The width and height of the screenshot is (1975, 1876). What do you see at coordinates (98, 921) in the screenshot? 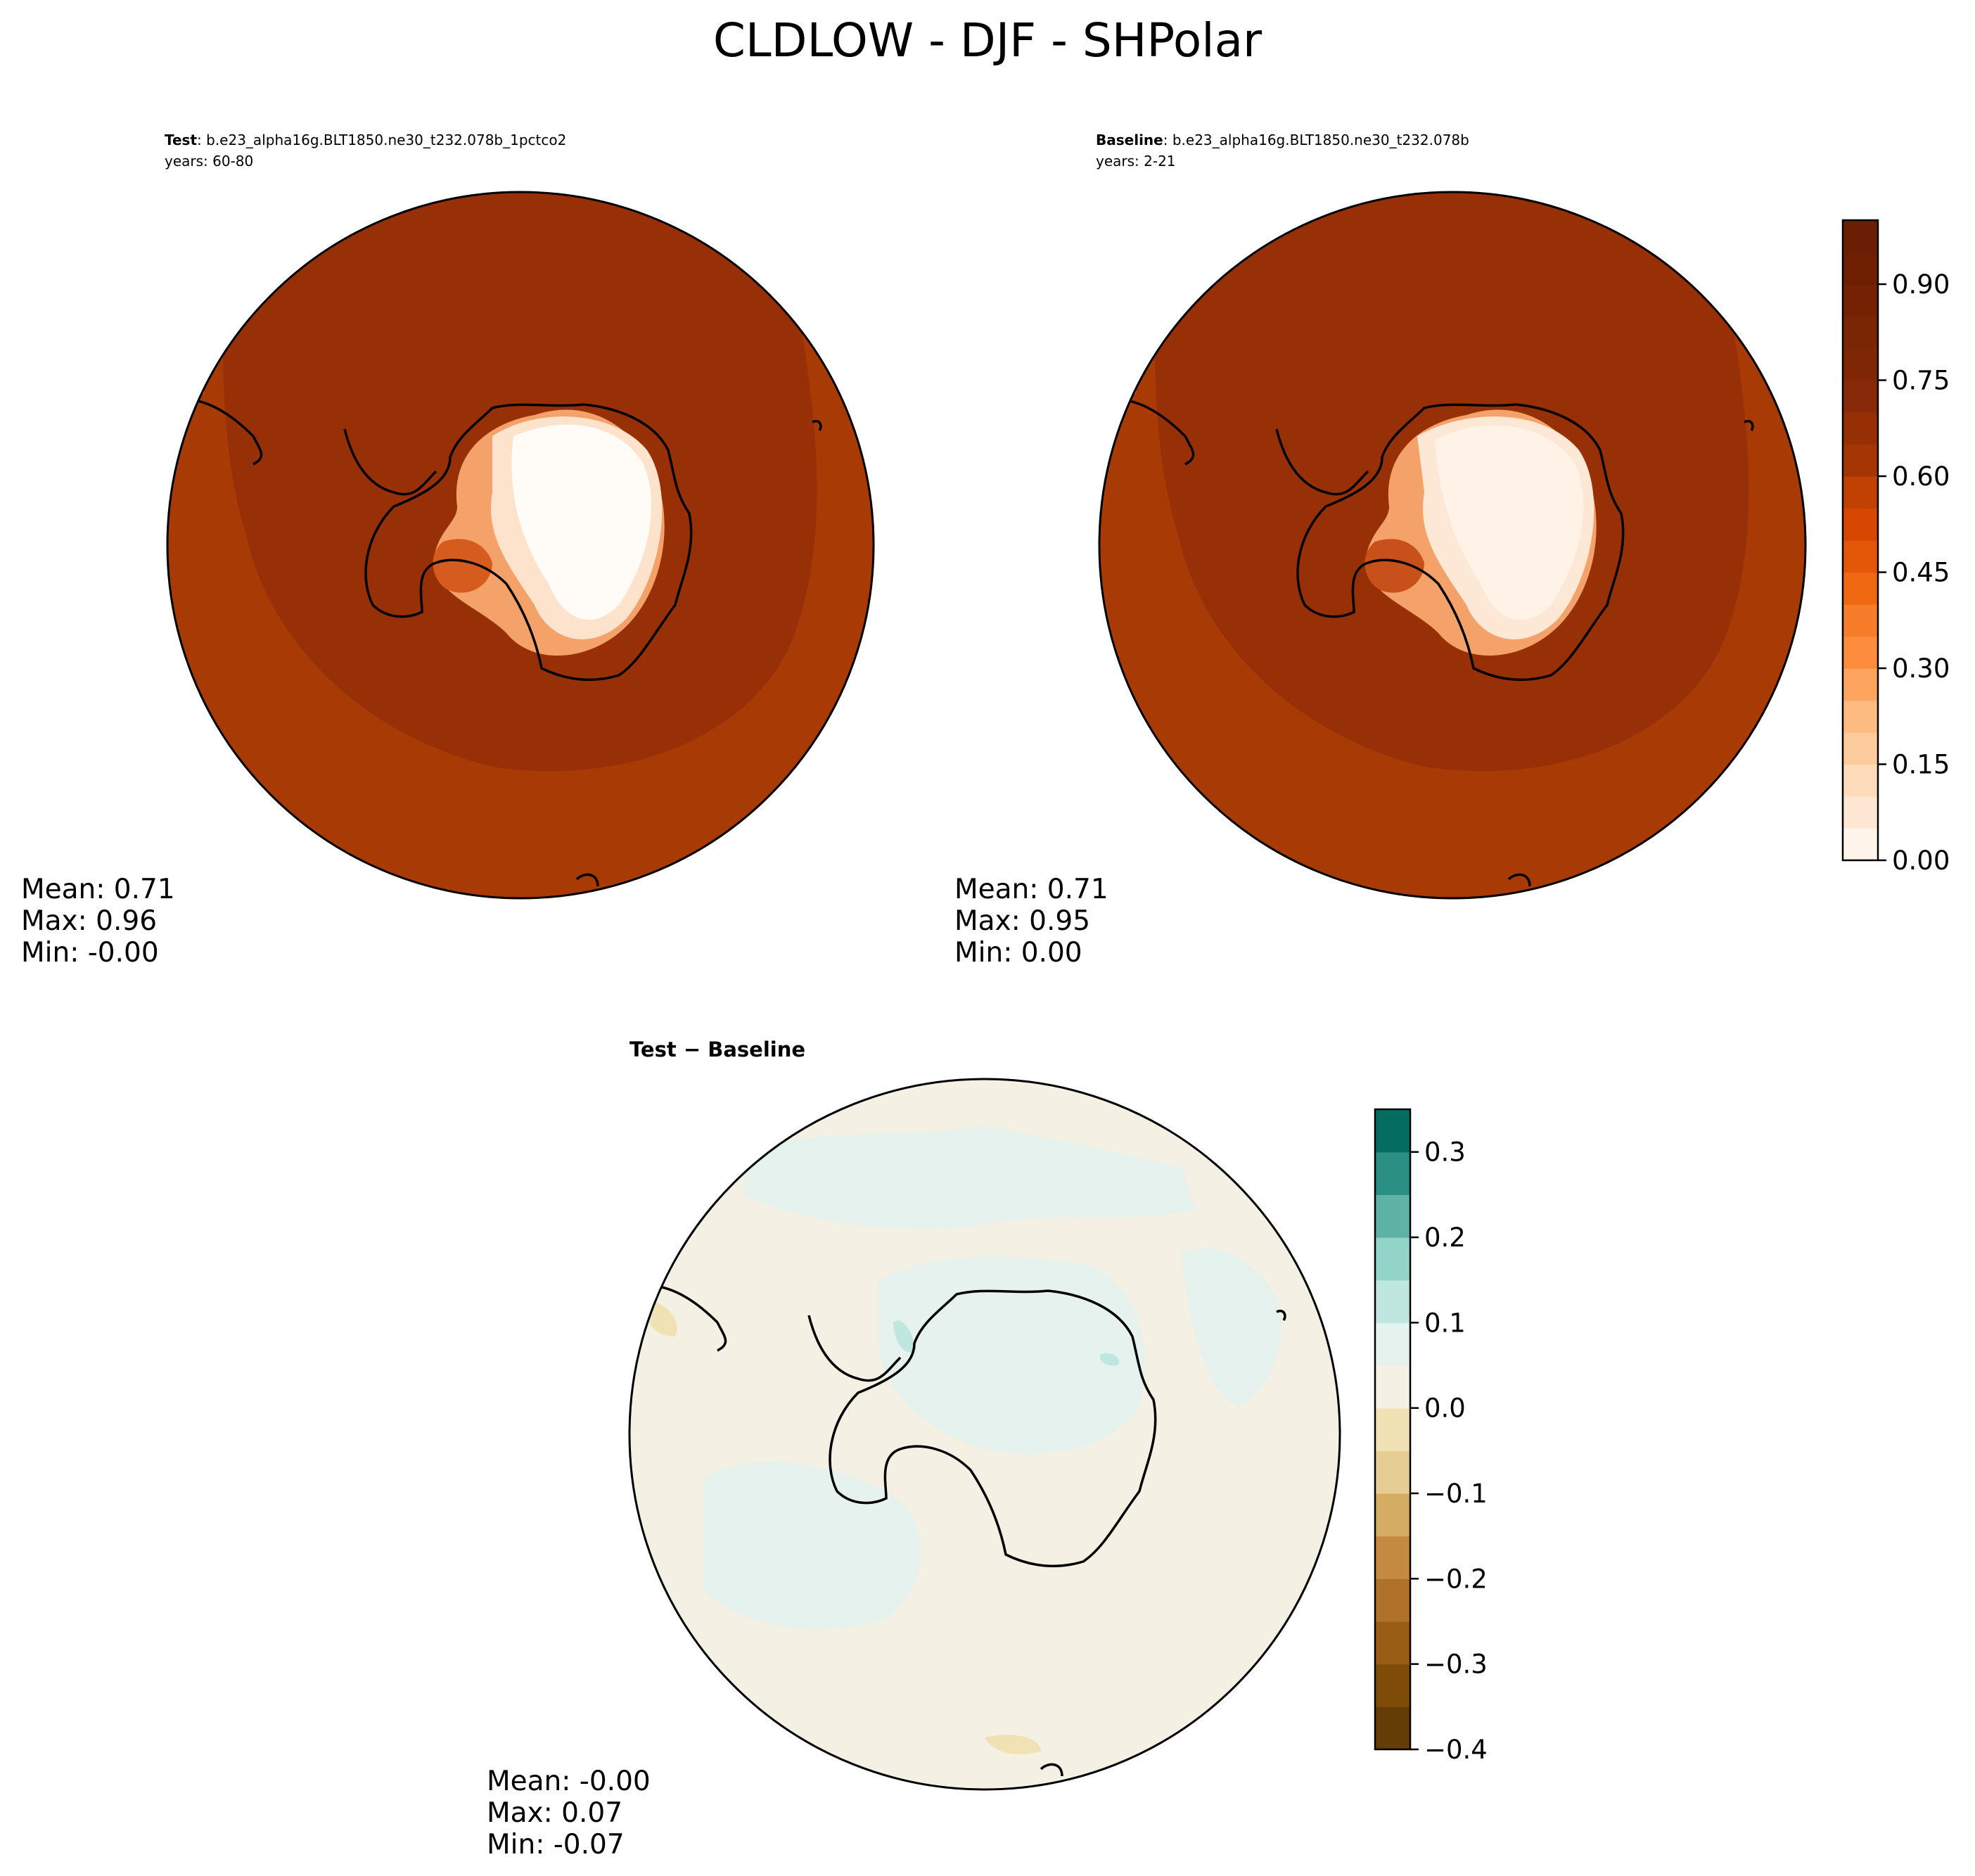
I see `stats-test: Mean: 0.71 Max: 0.96 Min: -0.00` at bounding box center [98, 921].